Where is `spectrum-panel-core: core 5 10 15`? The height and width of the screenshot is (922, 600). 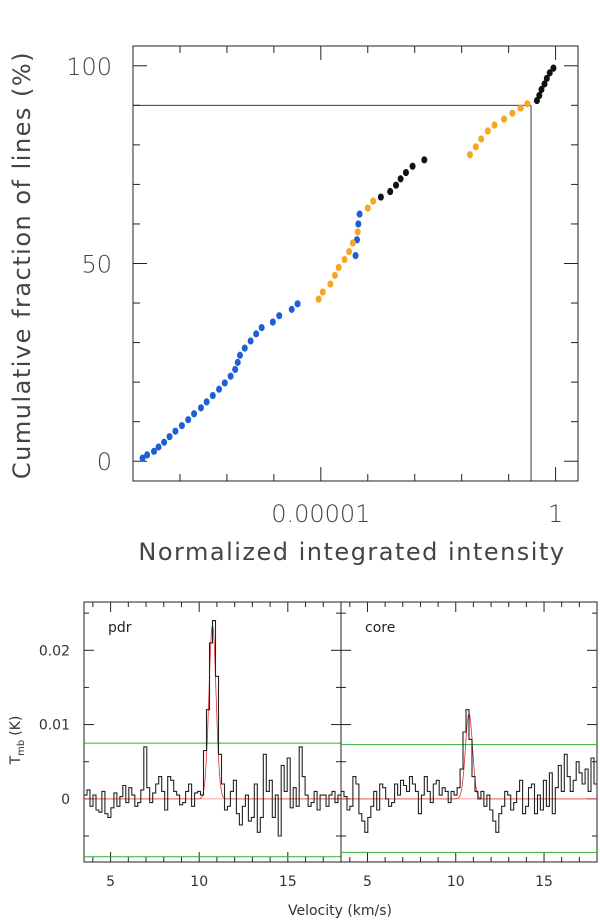
spectrum-panel-core: core 5 10 15 is located at coordinates (469, 745).